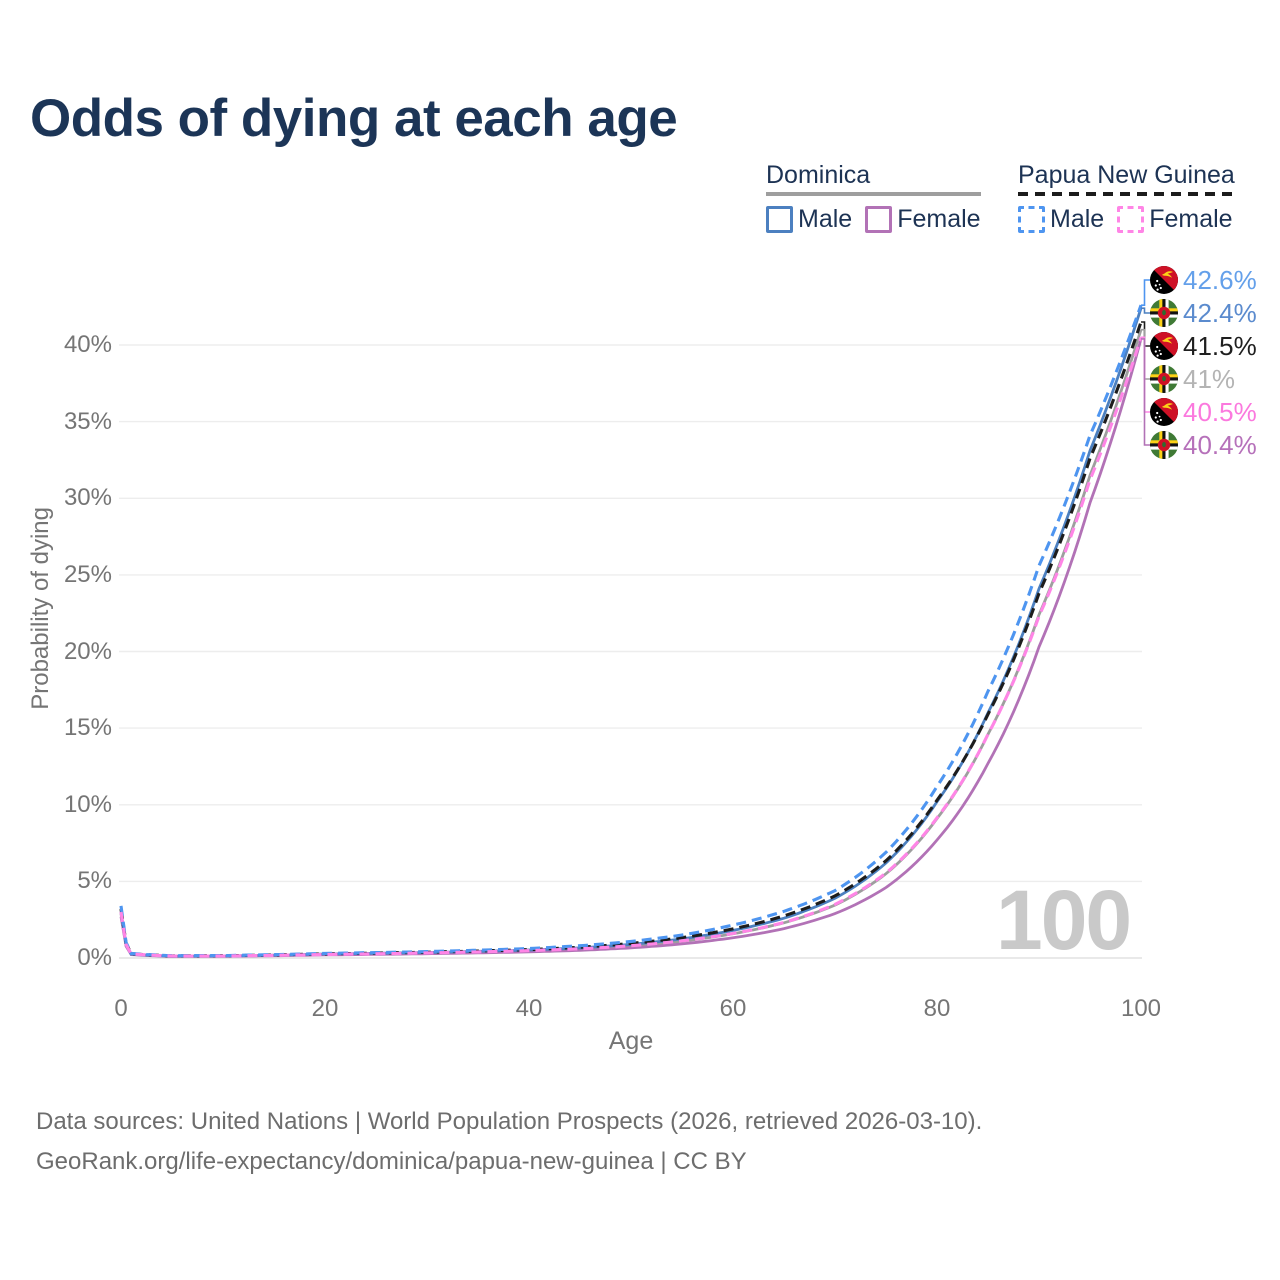  Describe the element at coordinates (87, 421) in the screenshot. I see `y-tick-35: 35%` at that location.